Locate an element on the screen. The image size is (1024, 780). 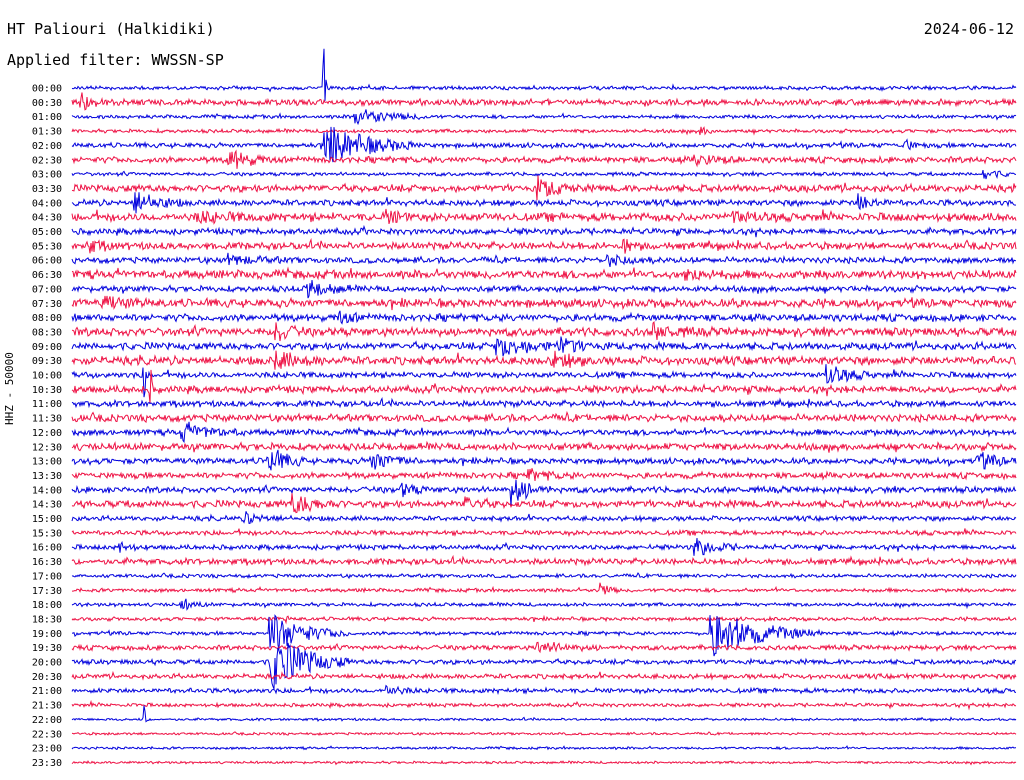
tick-label-0300: 03:00 is located at coordinates (47, 175).